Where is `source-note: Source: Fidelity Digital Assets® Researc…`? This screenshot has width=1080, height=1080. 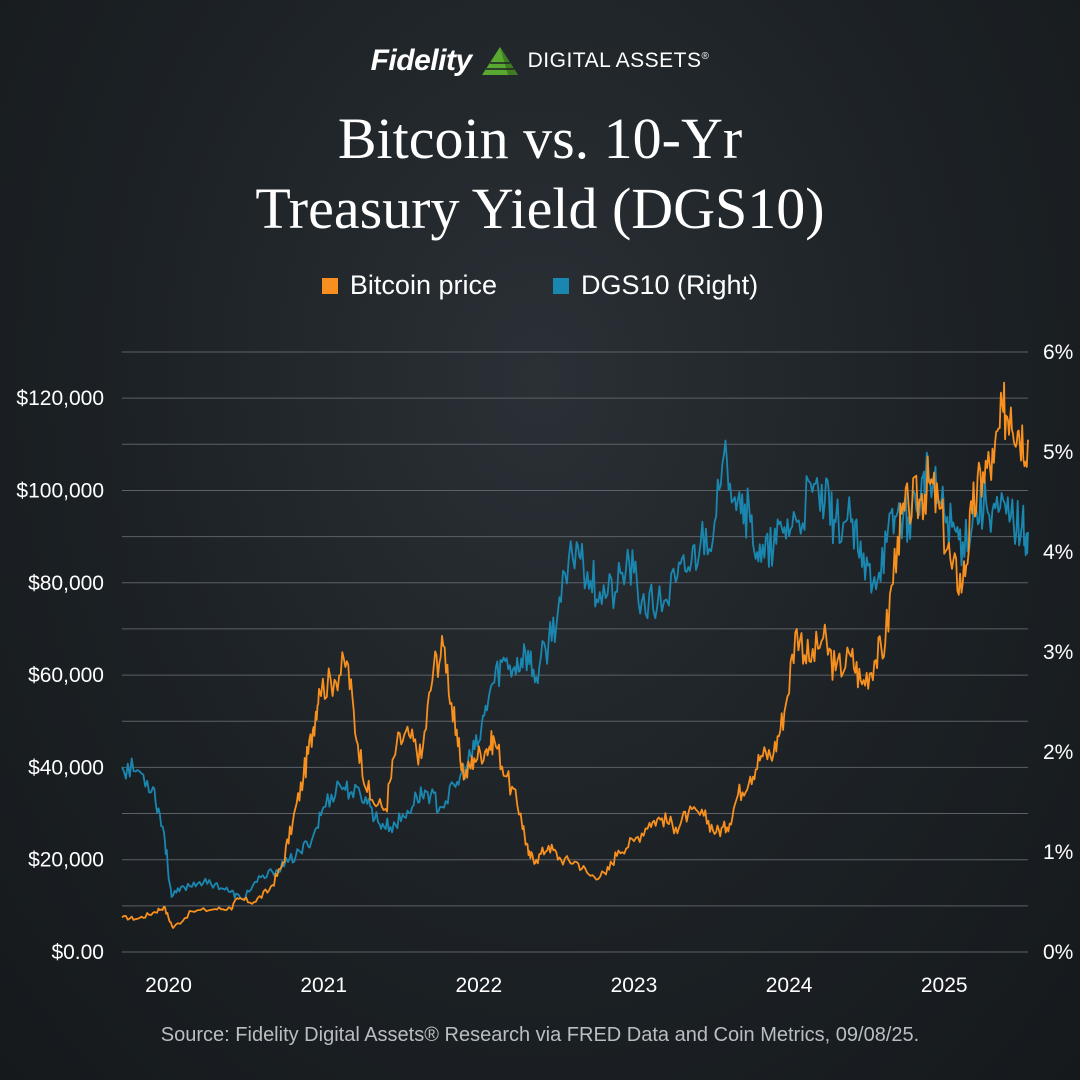
source-note: Source: Fidelity Digital Assets® Researc… is located at coordinates (540, 1035).